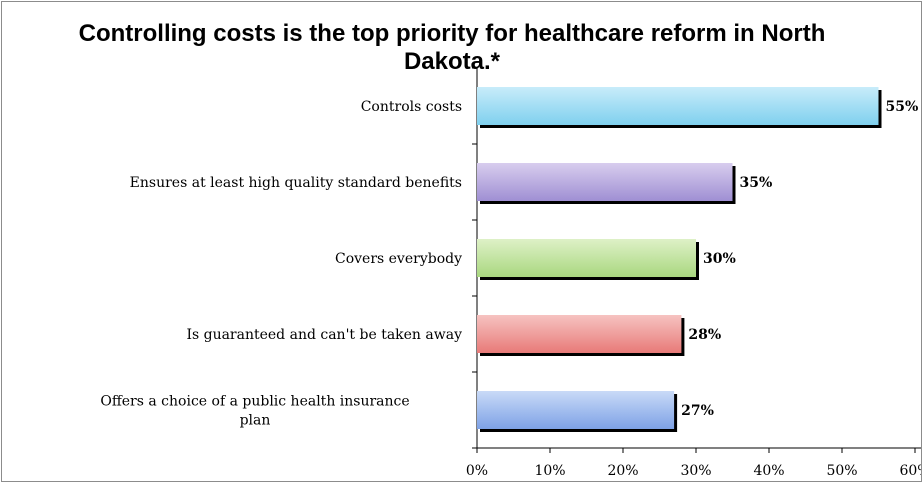  What do you see at coordinates (902, 107) in the screenshot?
I see `bar-value-label: 55%` at bounding box center [902, 107].